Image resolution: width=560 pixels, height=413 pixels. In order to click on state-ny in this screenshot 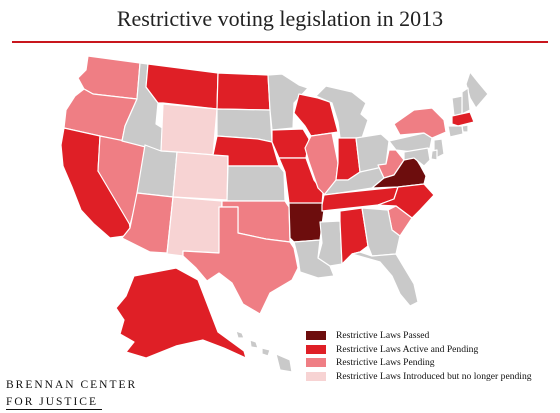, I will do `click(420, 123)`.